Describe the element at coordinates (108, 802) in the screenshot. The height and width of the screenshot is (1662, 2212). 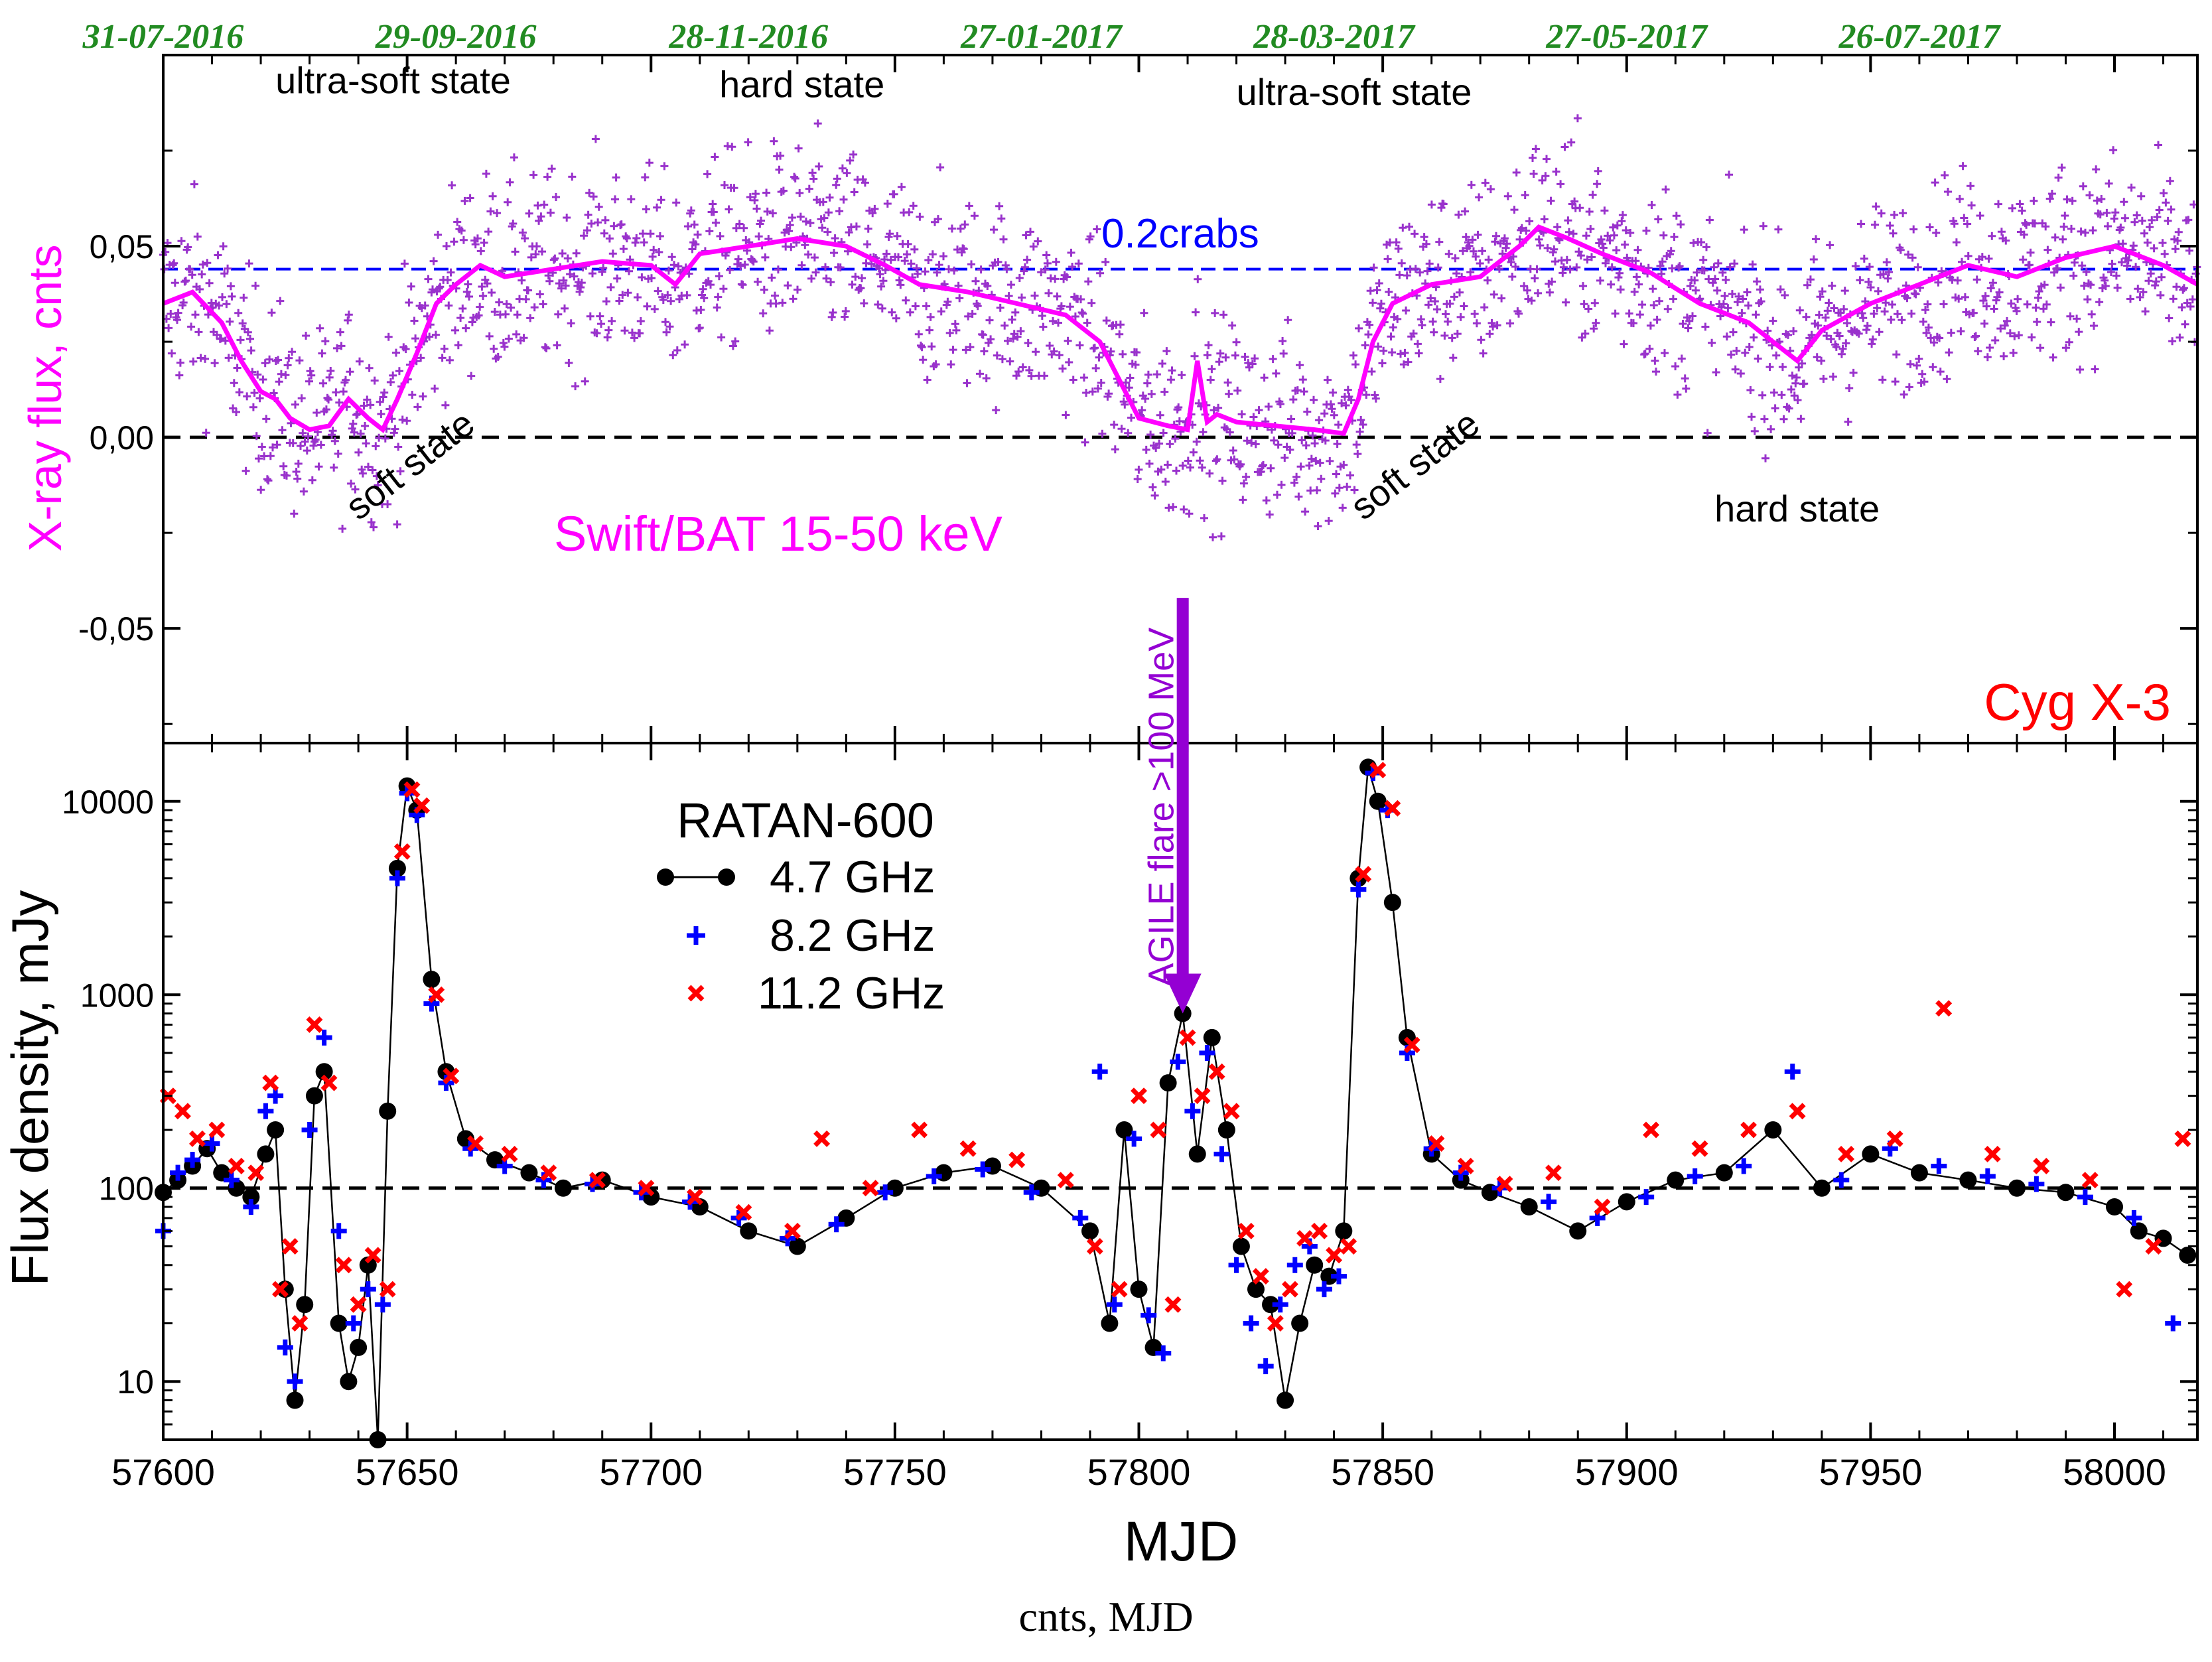
I see `radio-y-tick-label: 10000` at that location.